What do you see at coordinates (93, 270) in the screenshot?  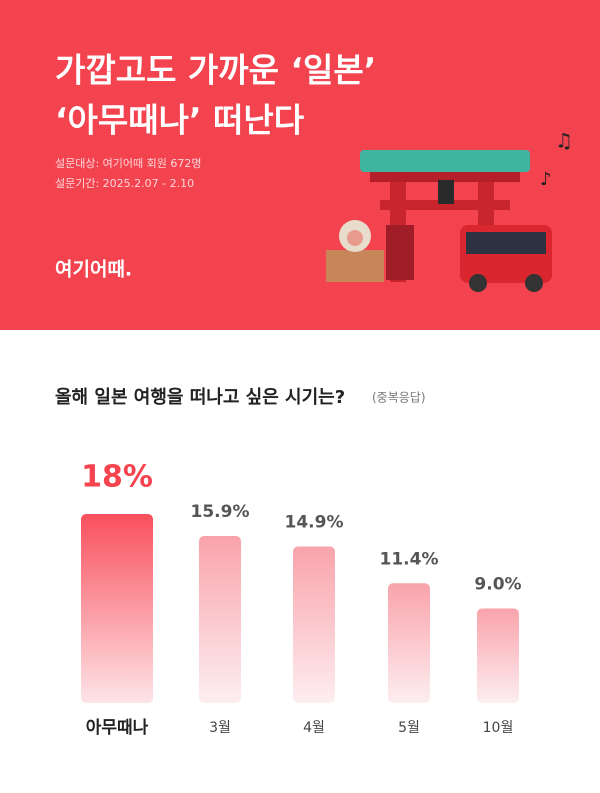 I see `logo: 여기어때.` at bounding box center [93, 270].